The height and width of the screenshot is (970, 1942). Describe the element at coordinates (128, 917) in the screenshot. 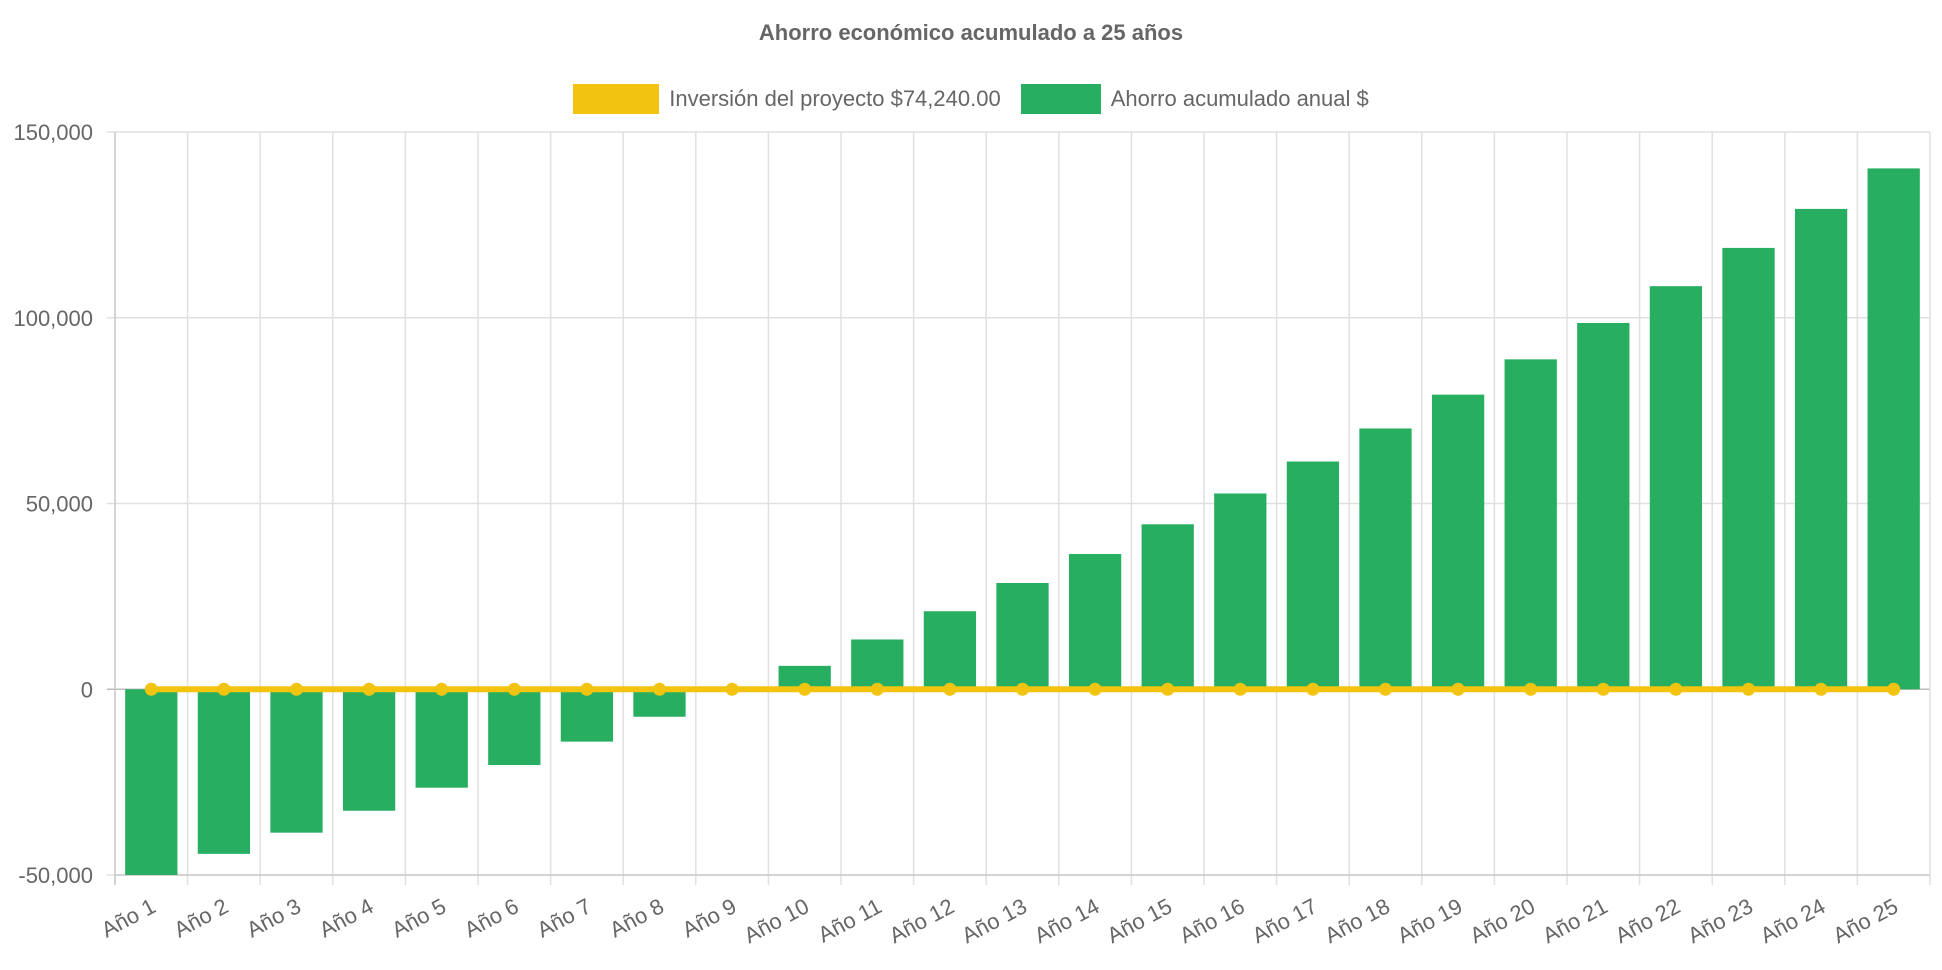

I see `x-tick-label: Año 1` at that location.